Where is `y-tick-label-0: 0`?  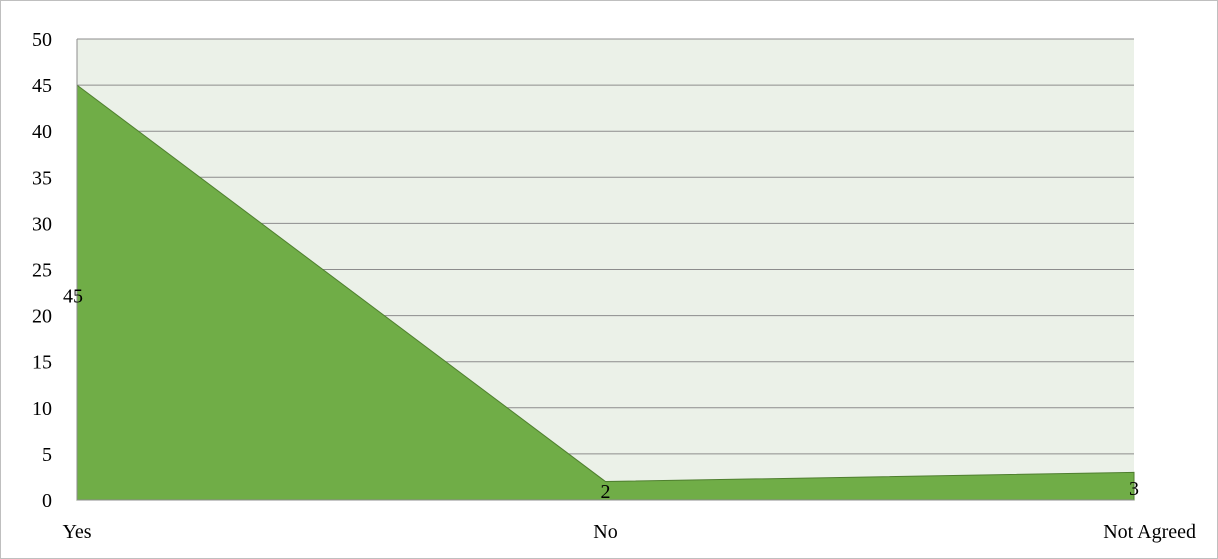 y-tick-label-0: 0 is located at coordinates (47, 501).